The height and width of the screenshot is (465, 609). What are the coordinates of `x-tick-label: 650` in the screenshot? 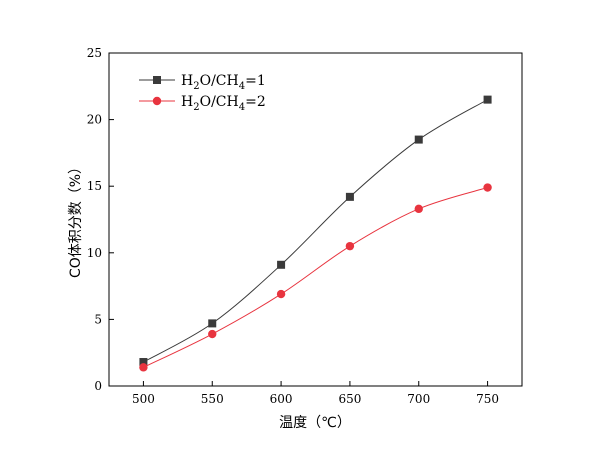 It's located at (349, 399).